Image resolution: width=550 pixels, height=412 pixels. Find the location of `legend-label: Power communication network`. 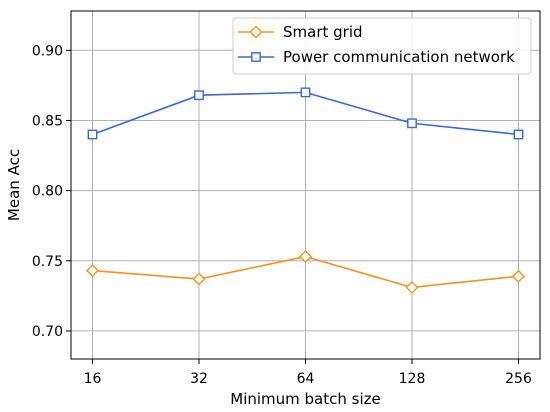

legend-label: Power communication network is located at coordinates (399, 57).